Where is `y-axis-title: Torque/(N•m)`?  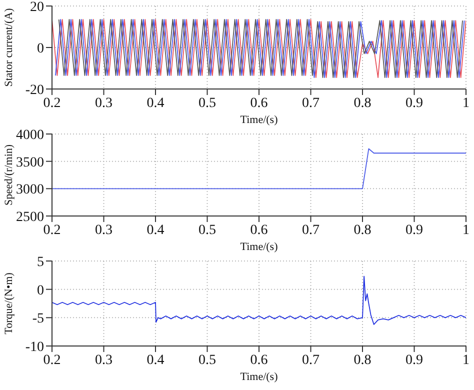
y-axis-title: Torque/(N•m) is located at coordinates (8, 303).